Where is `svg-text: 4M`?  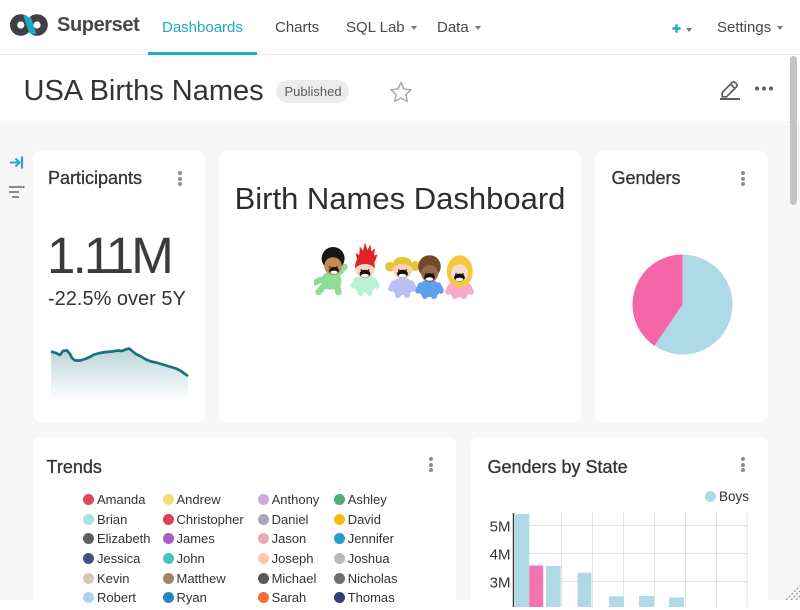 svg-text: 4M is located at coordinates (500, 555).